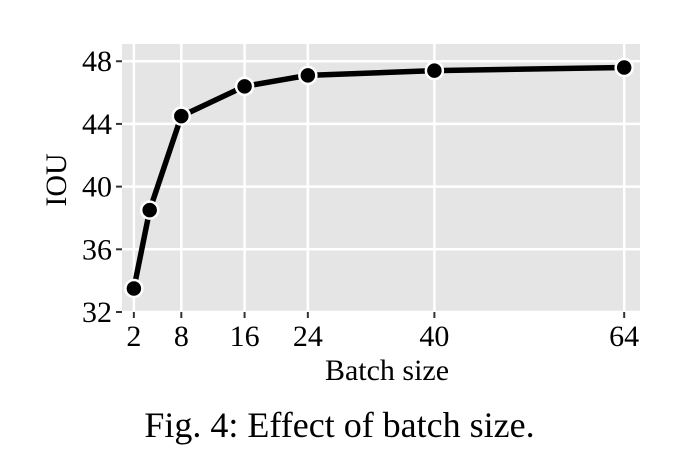 Image resolution: width=679 pixels, height=468 pixels. Describe the element at coordinates (133, 336) in the screenshot. I see `x-tick-label: 2` at that location.